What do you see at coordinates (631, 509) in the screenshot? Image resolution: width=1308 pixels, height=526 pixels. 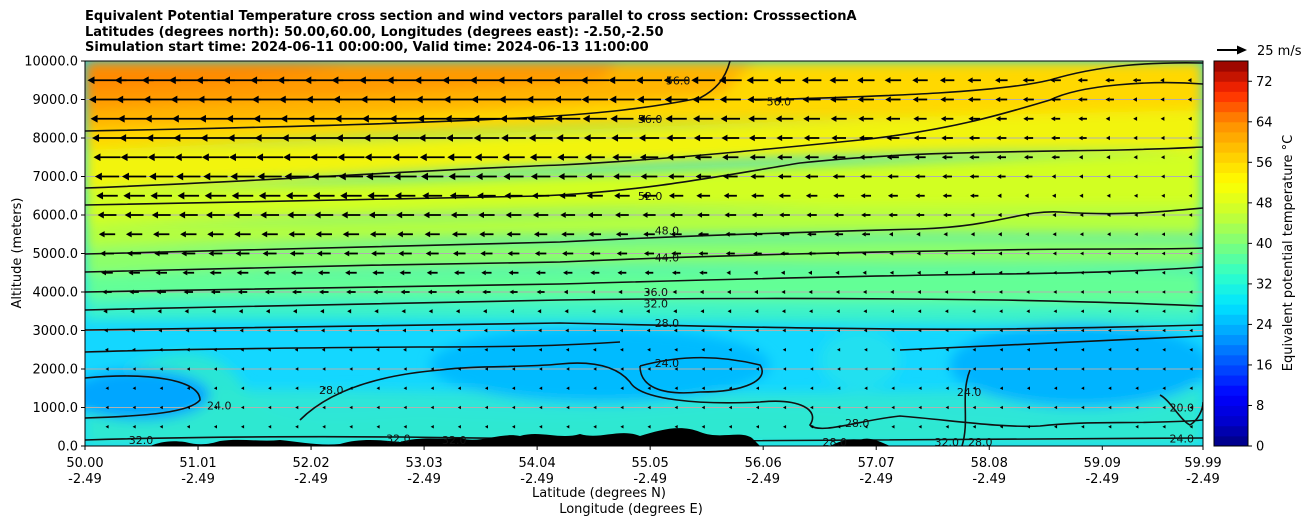 I see `x-axis-label-longitude: Longitude (degrees E)` at bounding box center [631, 509].